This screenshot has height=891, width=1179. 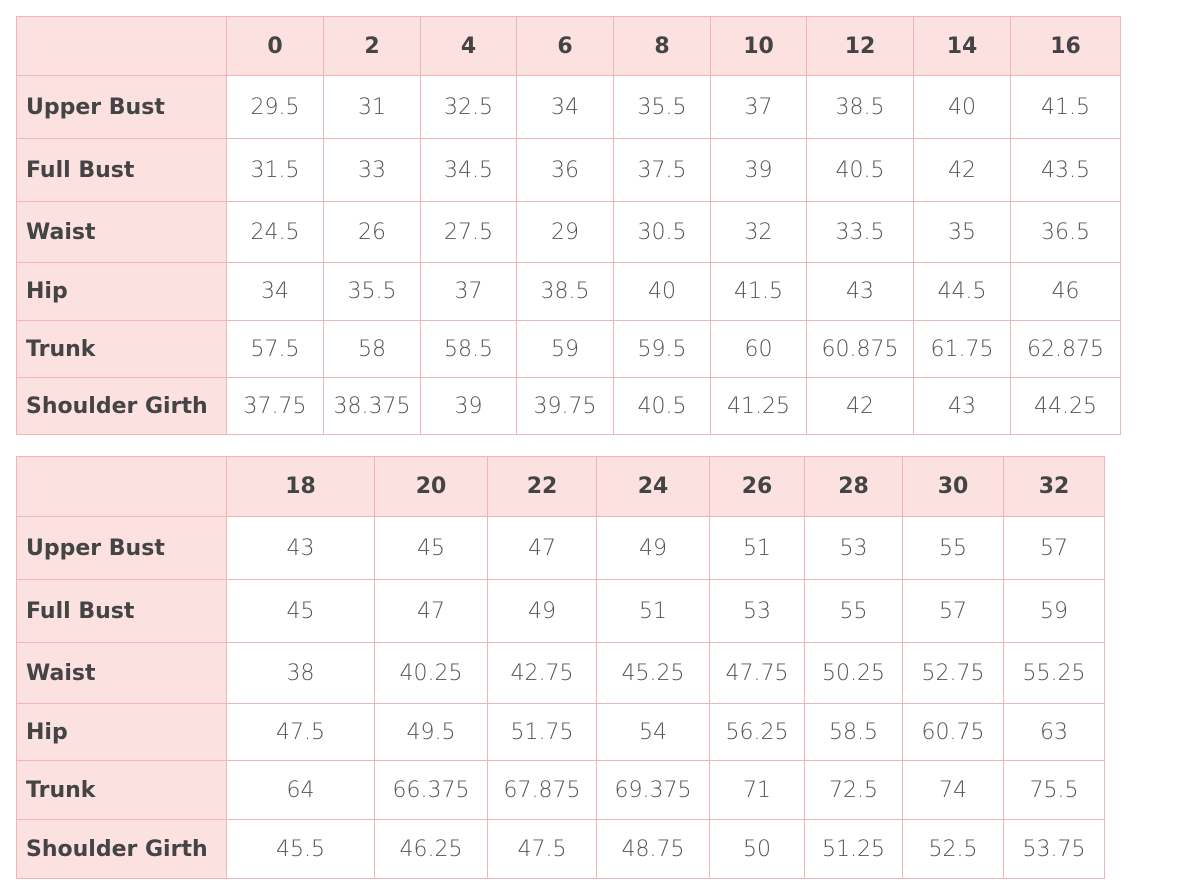 What do you see at coordinates (372, 232) in the screenshot?
I see `measurement: 26` at bounding box center [372, 232].